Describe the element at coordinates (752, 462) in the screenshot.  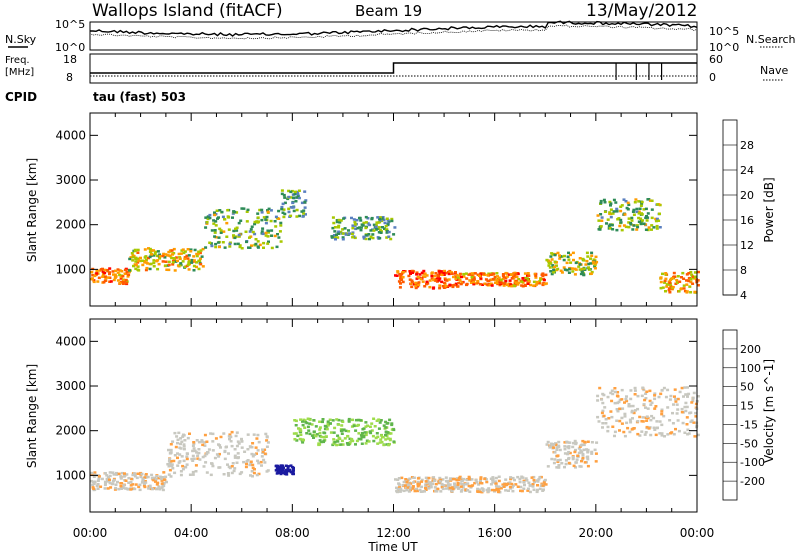
I see `colorbar-tick-label: -100` at that location.